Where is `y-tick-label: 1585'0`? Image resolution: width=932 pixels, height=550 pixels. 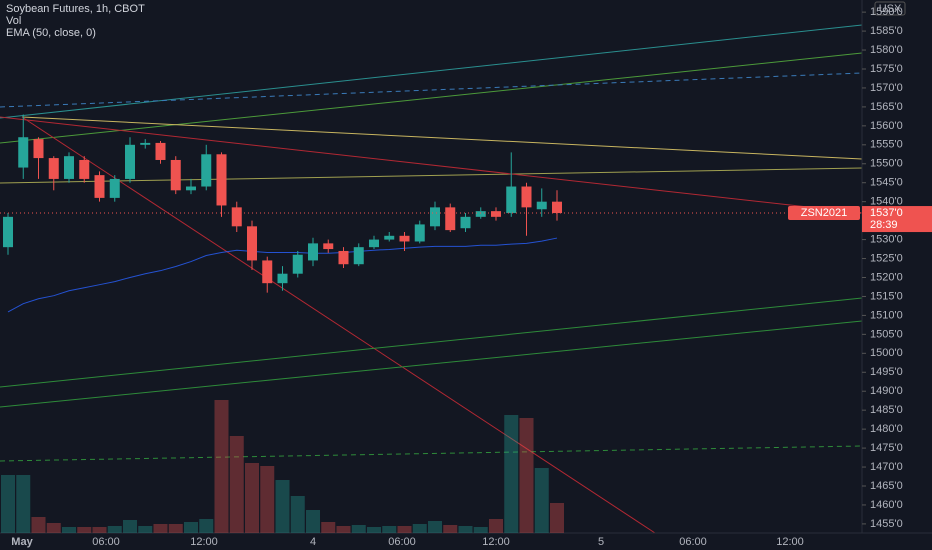
y-tick-label: 1585'0 is located at coordinates (886, 31).